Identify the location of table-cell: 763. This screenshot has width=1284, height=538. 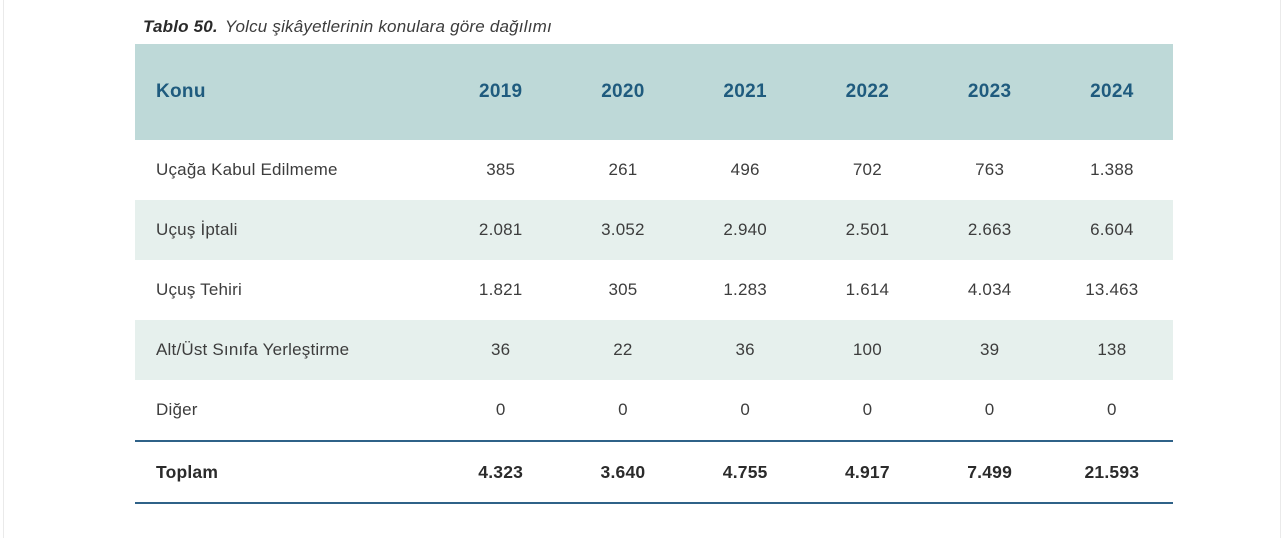
(990, 169).